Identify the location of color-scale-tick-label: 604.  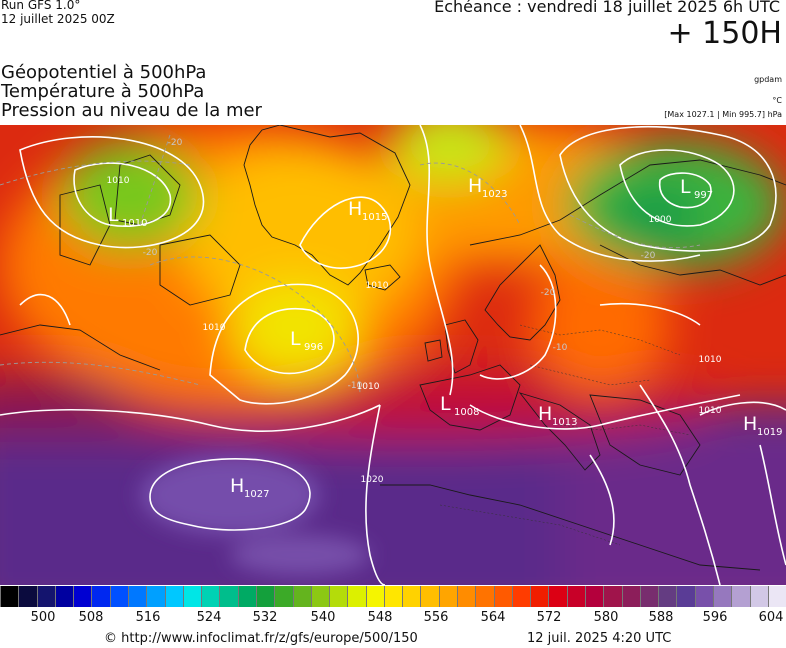
(771, 617).